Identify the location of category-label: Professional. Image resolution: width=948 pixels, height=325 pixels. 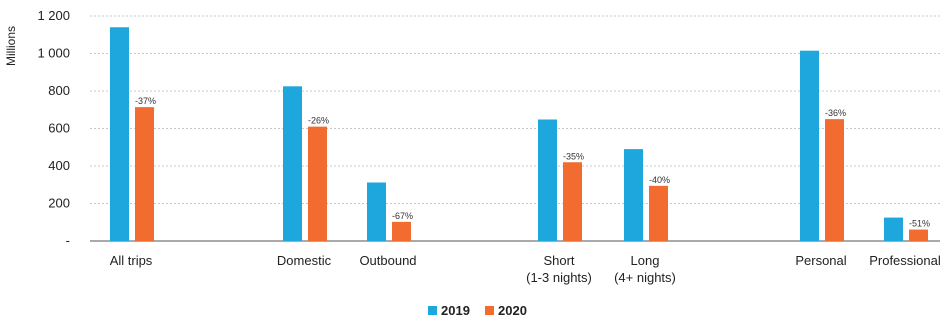
(905, 260).